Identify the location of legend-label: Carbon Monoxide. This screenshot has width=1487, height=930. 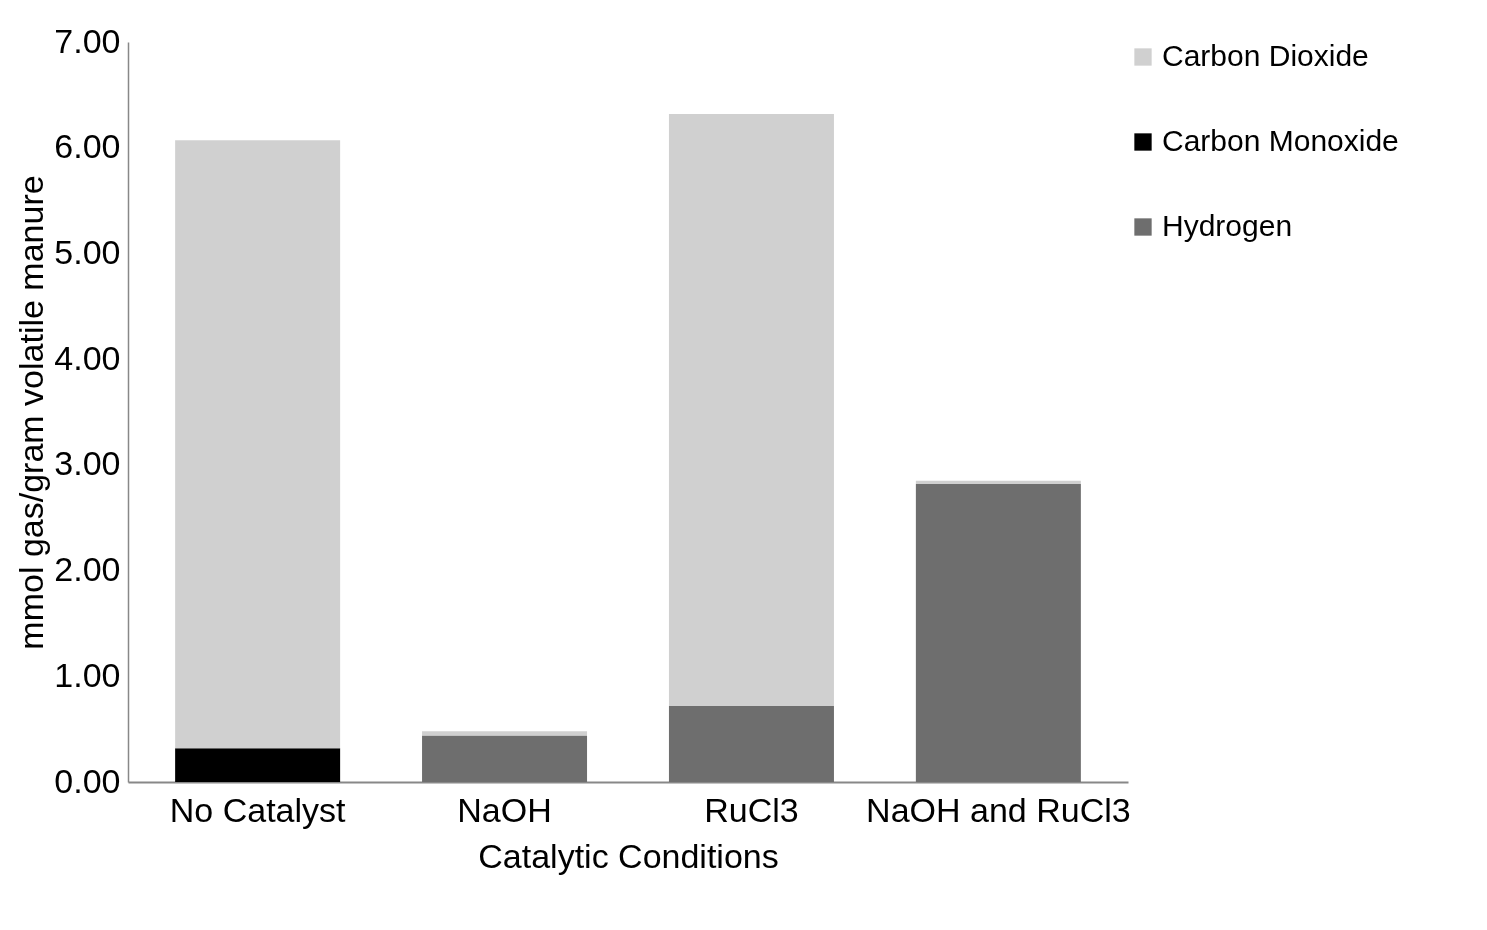
(1280, 140).